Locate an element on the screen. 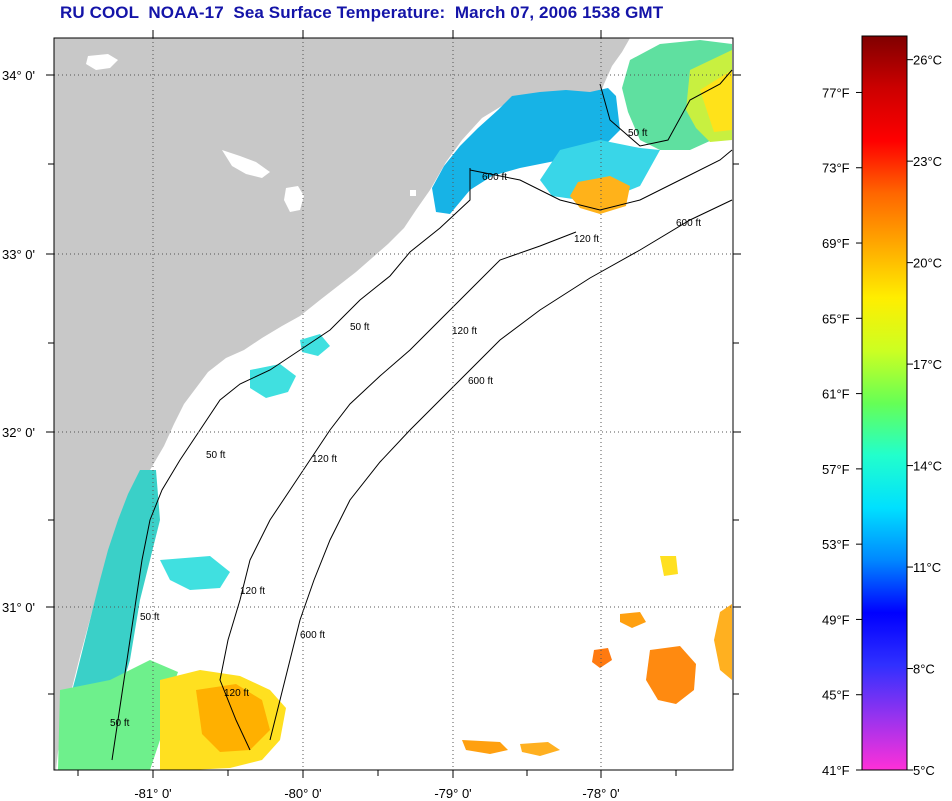 The height and width of the screenshot is (801, 952). colorbar-f-label: 49°F is located at coordinates (836, 619).